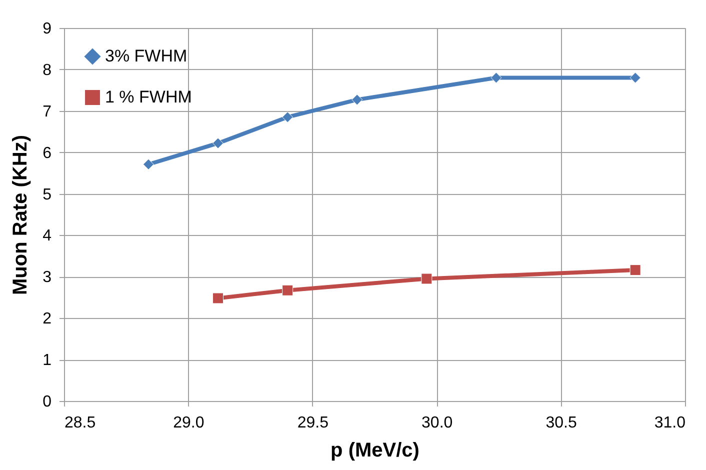 The image size is (706, 470). What do you see at coordinates (47, 402) in the screenshot?
I see `y-tick-label: 0` at bounding box center [47, 402].